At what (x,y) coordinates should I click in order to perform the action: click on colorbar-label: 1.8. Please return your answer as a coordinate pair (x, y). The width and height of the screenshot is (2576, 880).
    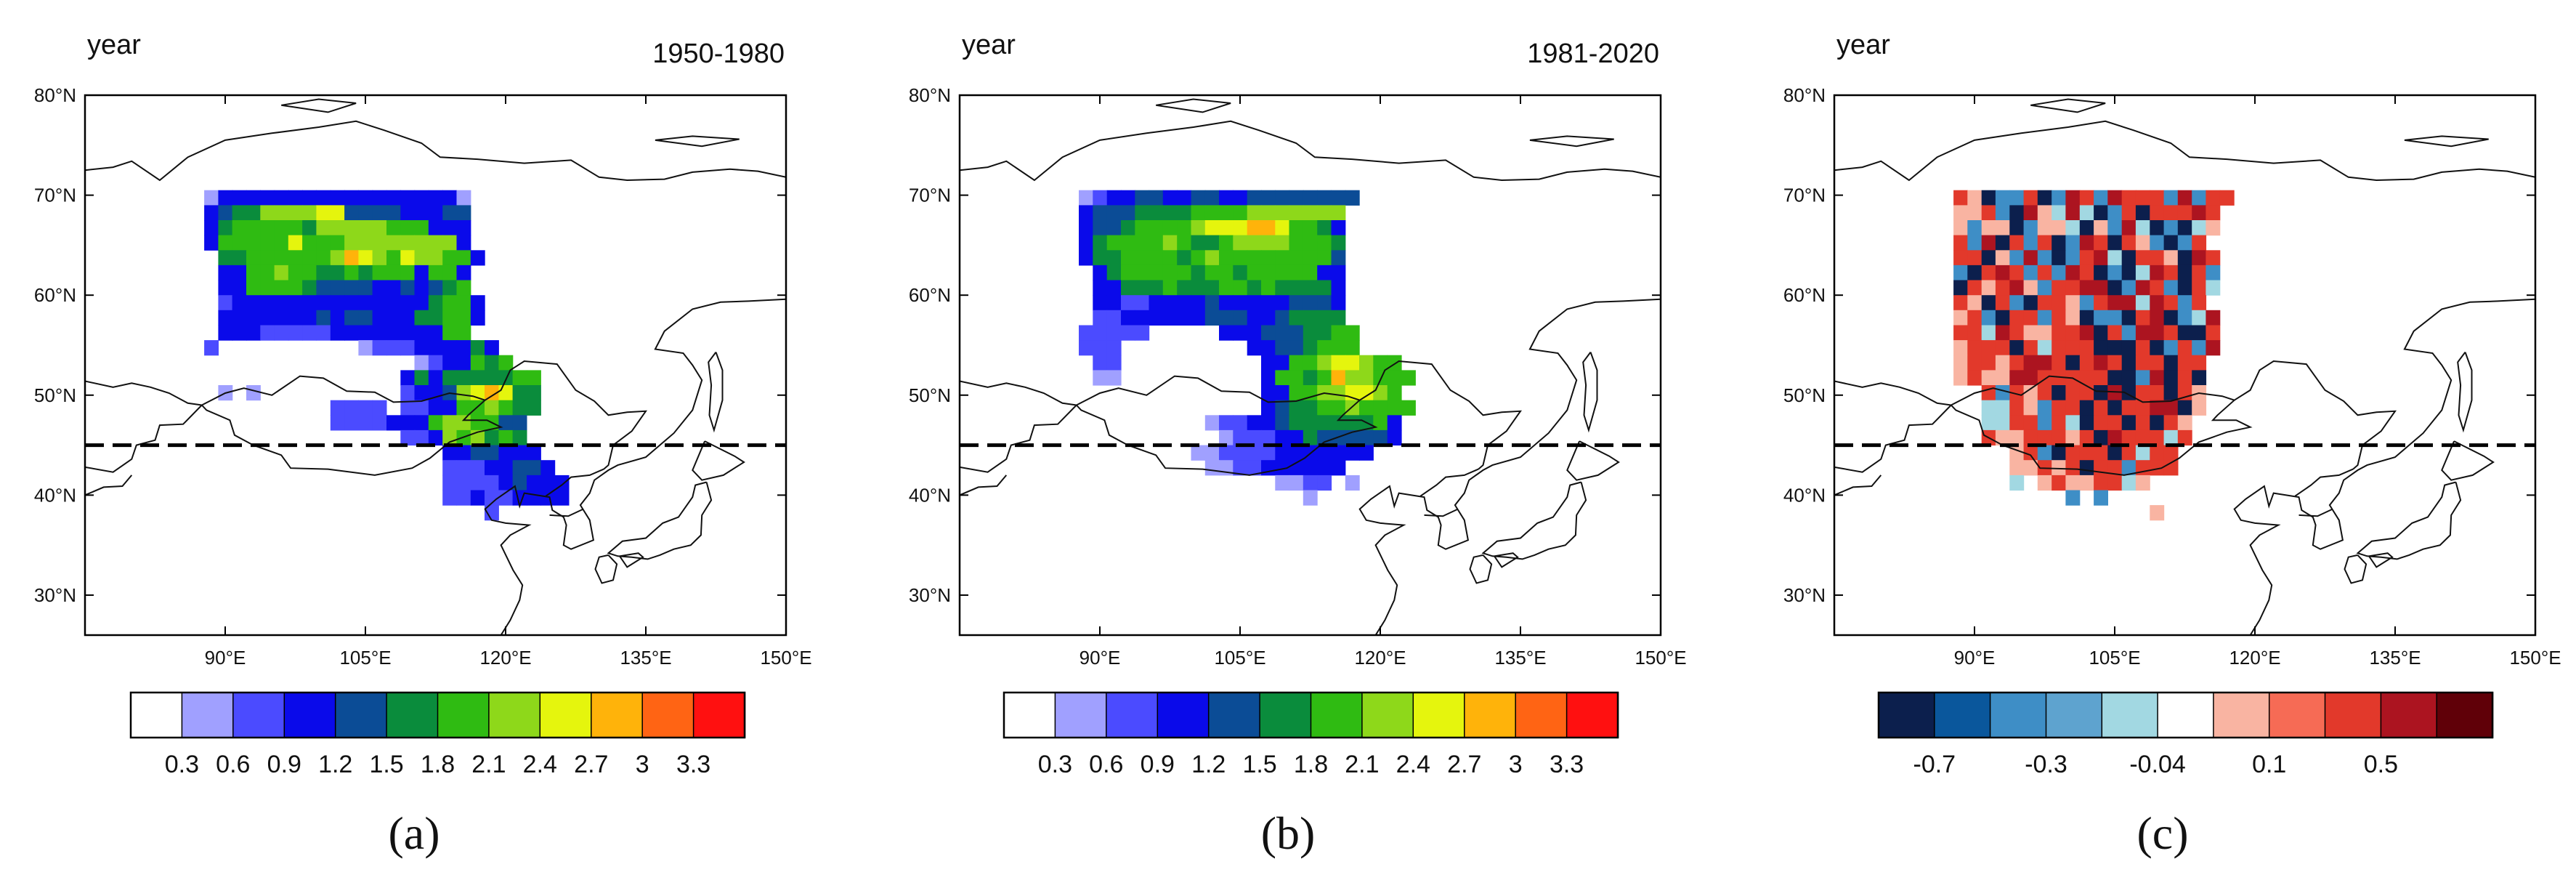
    Looking at the image, I should click on (438, 765).